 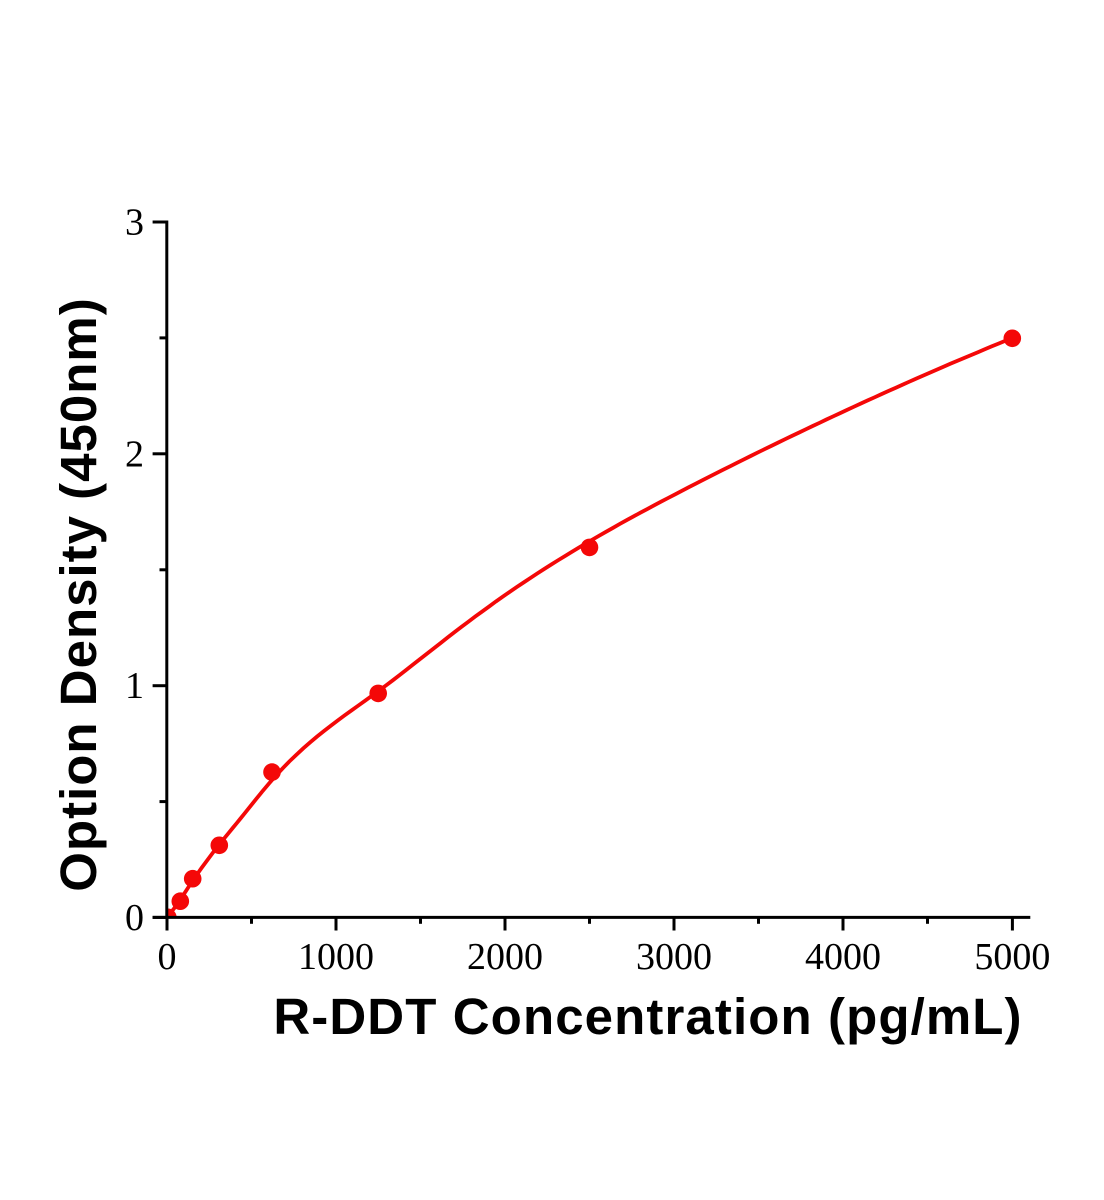 What do you see at coordinates (674, 957) in the screenshot?
I see `svg-text: 3000` at bounding box center [674, 957].